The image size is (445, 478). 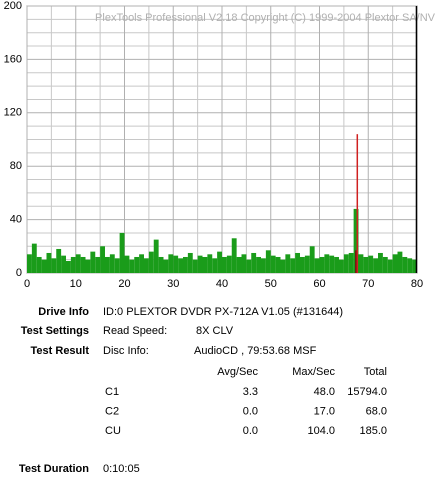 I want to click on y-tick-label: 200, so click(x=13, y=6).